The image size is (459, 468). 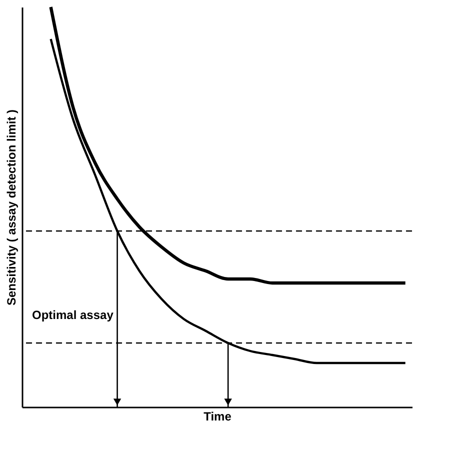 I want to click on x-axis-title: Time, so click(x=218, y=417).